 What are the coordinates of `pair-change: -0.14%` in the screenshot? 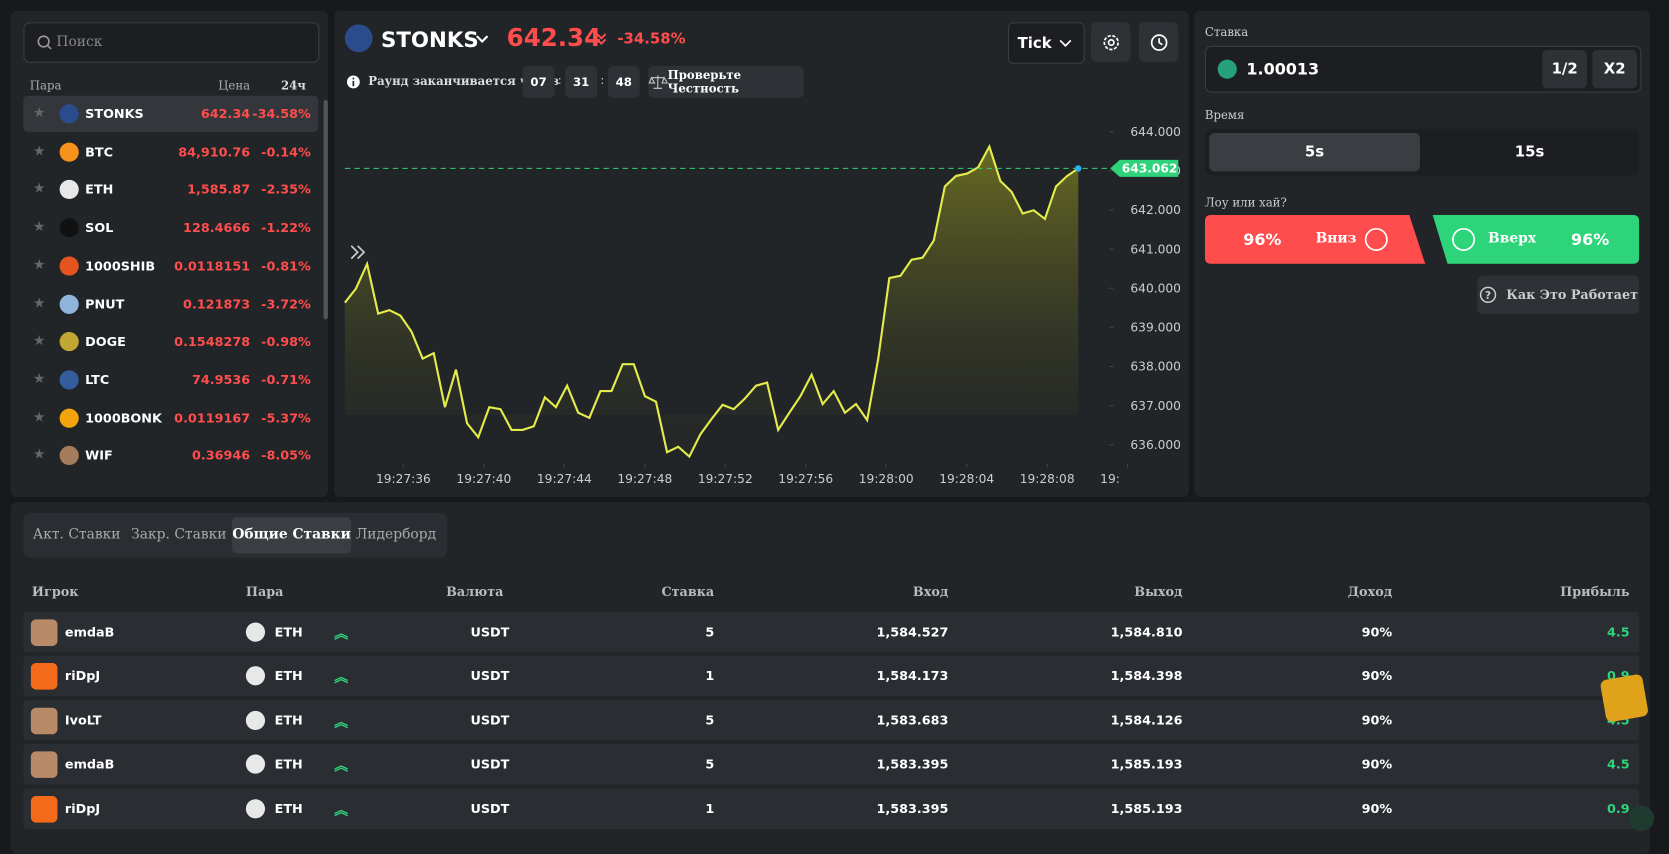 It's located at (286, 152).